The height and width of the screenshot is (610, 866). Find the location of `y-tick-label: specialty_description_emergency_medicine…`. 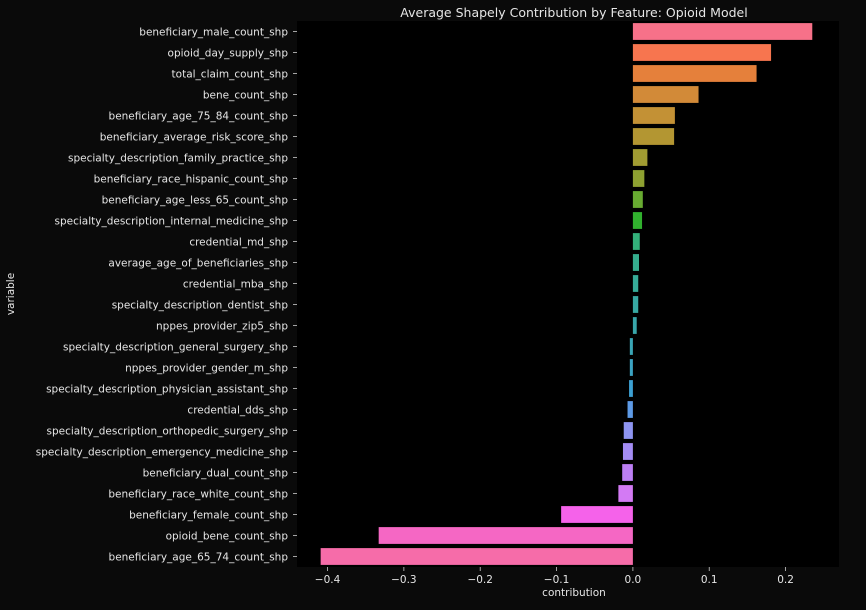

y-tick-label: specialty_description_emergency_medicine… is located at coordinates (162, 453).